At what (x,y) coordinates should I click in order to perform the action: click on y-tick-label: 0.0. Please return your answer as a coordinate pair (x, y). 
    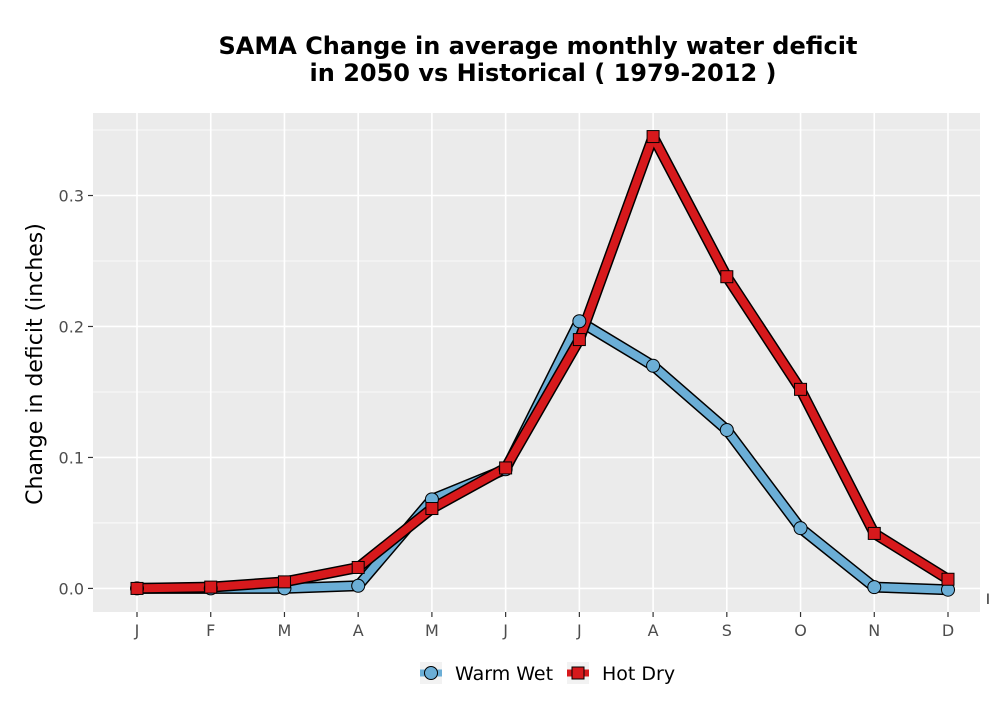
    Looking at the image, I should click on (71, 588).